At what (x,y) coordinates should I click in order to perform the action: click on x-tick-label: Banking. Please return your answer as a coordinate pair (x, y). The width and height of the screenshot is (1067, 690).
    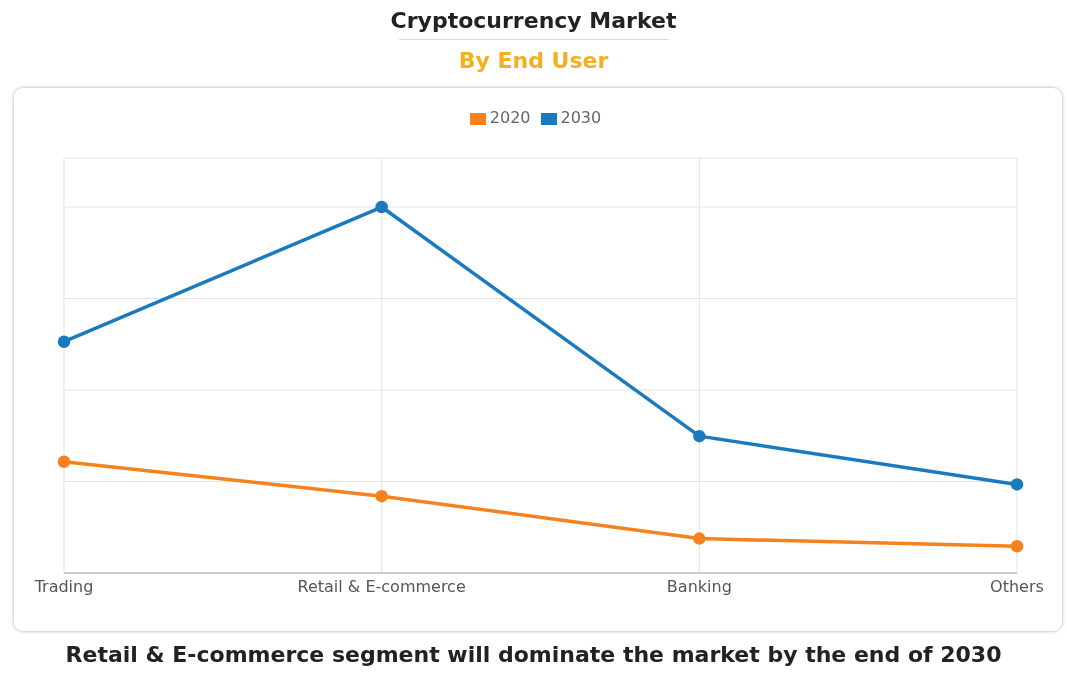
    Looking at the image, I should click on (699, 587).